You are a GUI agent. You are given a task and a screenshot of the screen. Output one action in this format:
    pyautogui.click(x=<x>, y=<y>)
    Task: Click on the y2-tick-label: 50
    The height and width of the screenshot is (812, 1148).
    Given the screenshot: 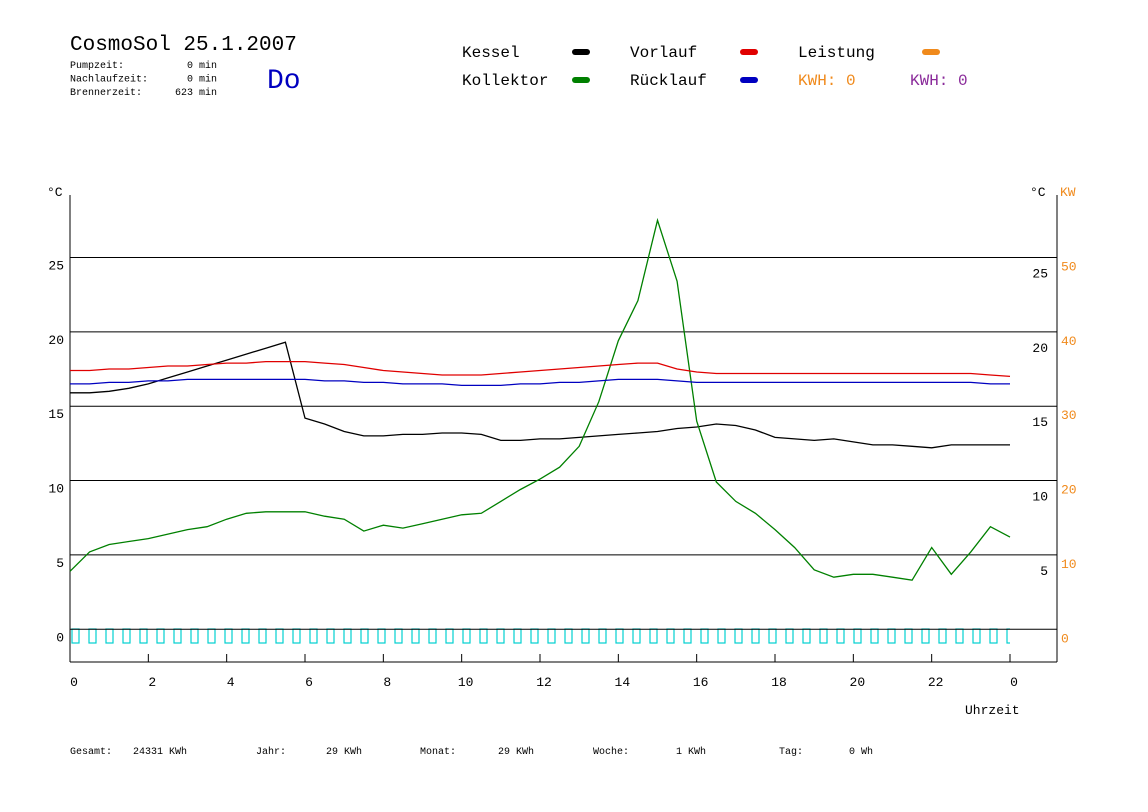 What is the action you would take?
    pyautogui.click(x=1069, y=266)
    